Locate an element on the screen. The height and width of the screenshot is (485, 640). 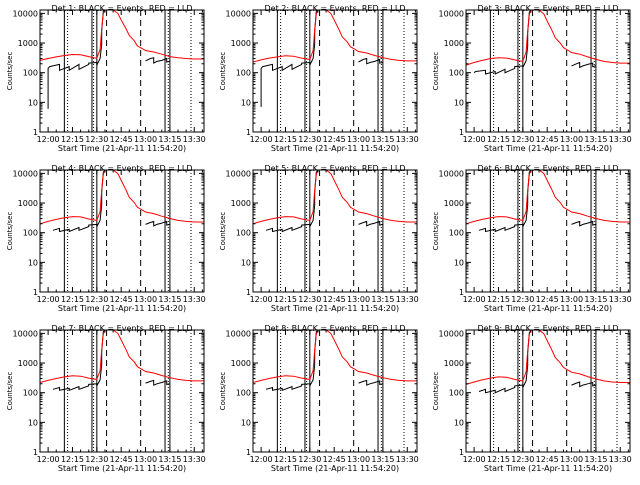
panel-title: Det 5: BLACK = Events, RED = LLD is located at coordinates (335, 168).